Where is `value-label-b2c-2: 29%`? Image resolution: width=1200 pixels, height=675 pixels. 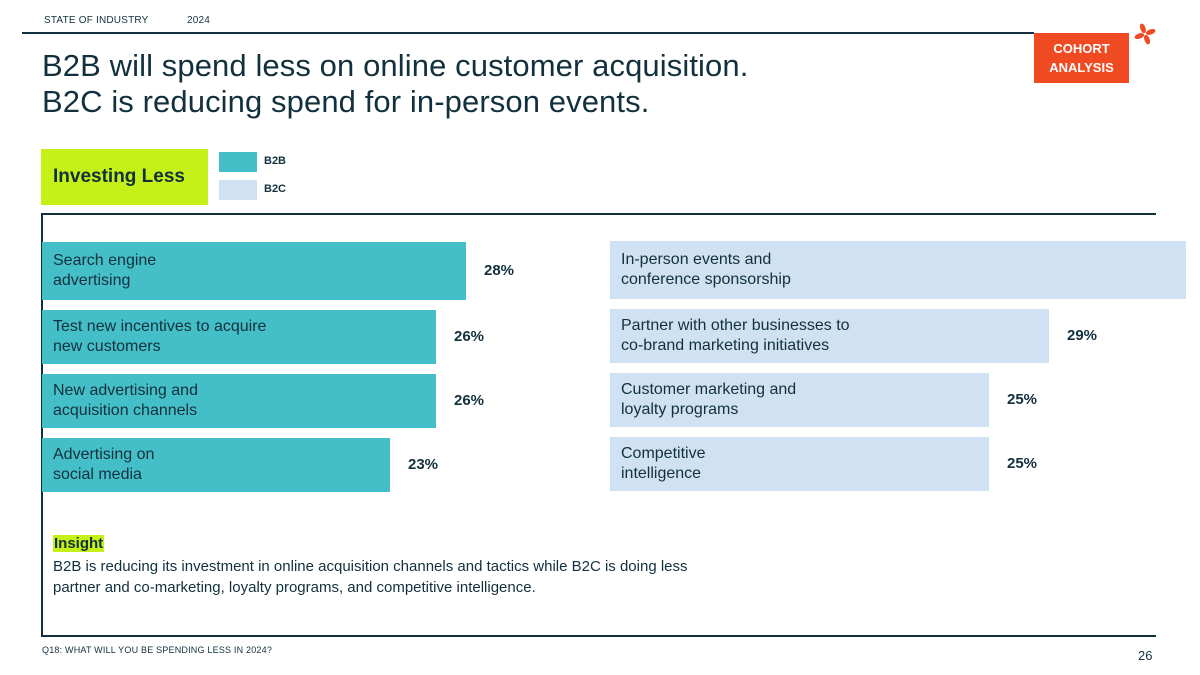 value-label-b2c-2: 29% is located at coordinates (1082, 335).